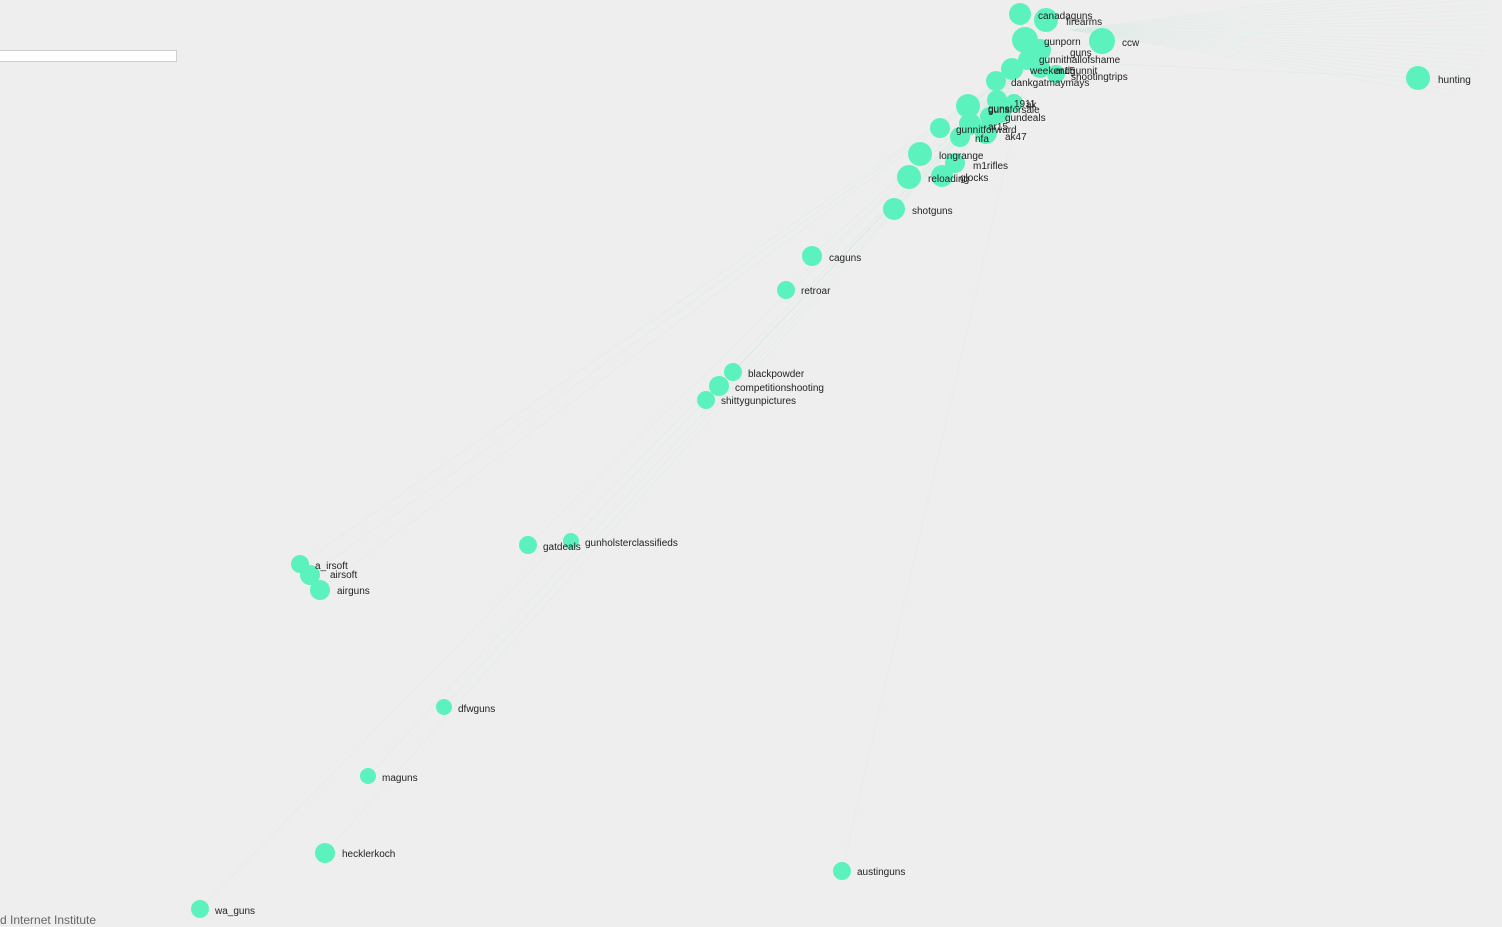  I want to click on node-label: dfwguns, so click(476, 709).